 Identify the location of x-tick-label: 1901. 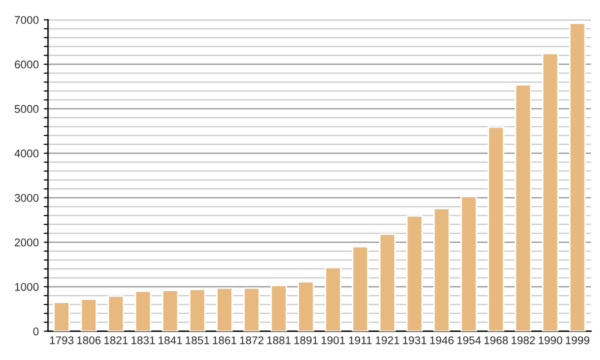
(333, 340).